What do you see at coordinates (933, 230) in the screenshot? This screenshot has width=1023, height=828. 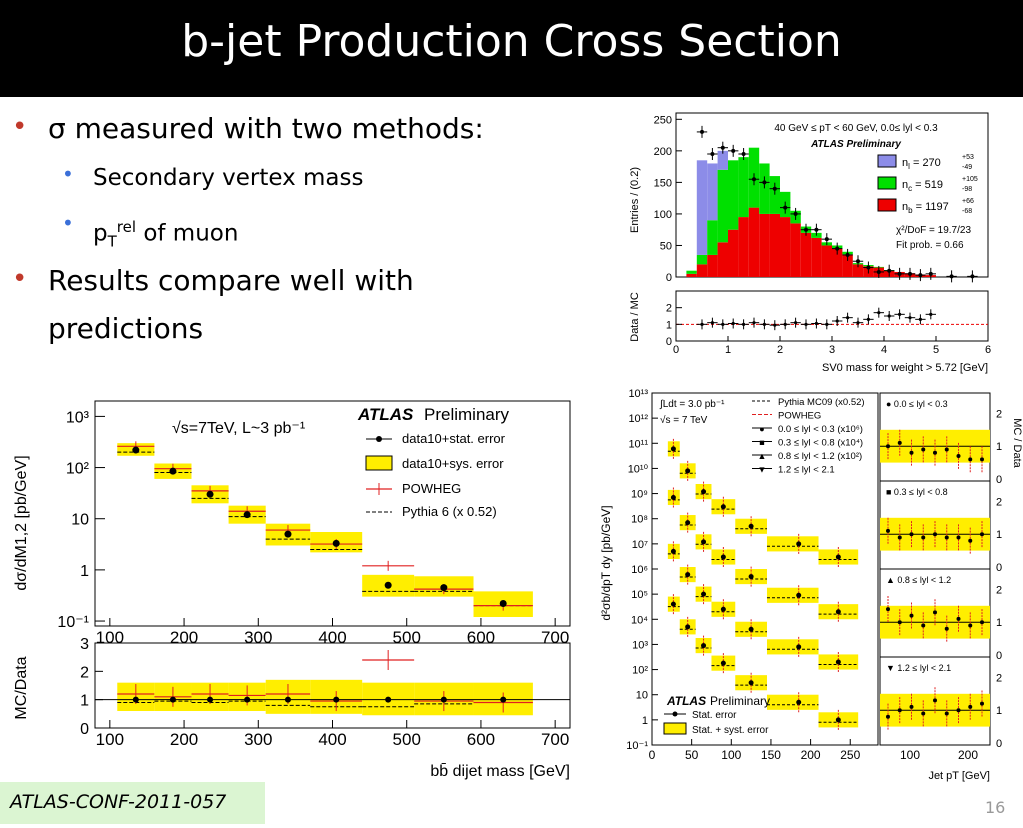 I see `fit-chi2: χ²/DoF = 19.7/23` at bounding box center [933, 230].